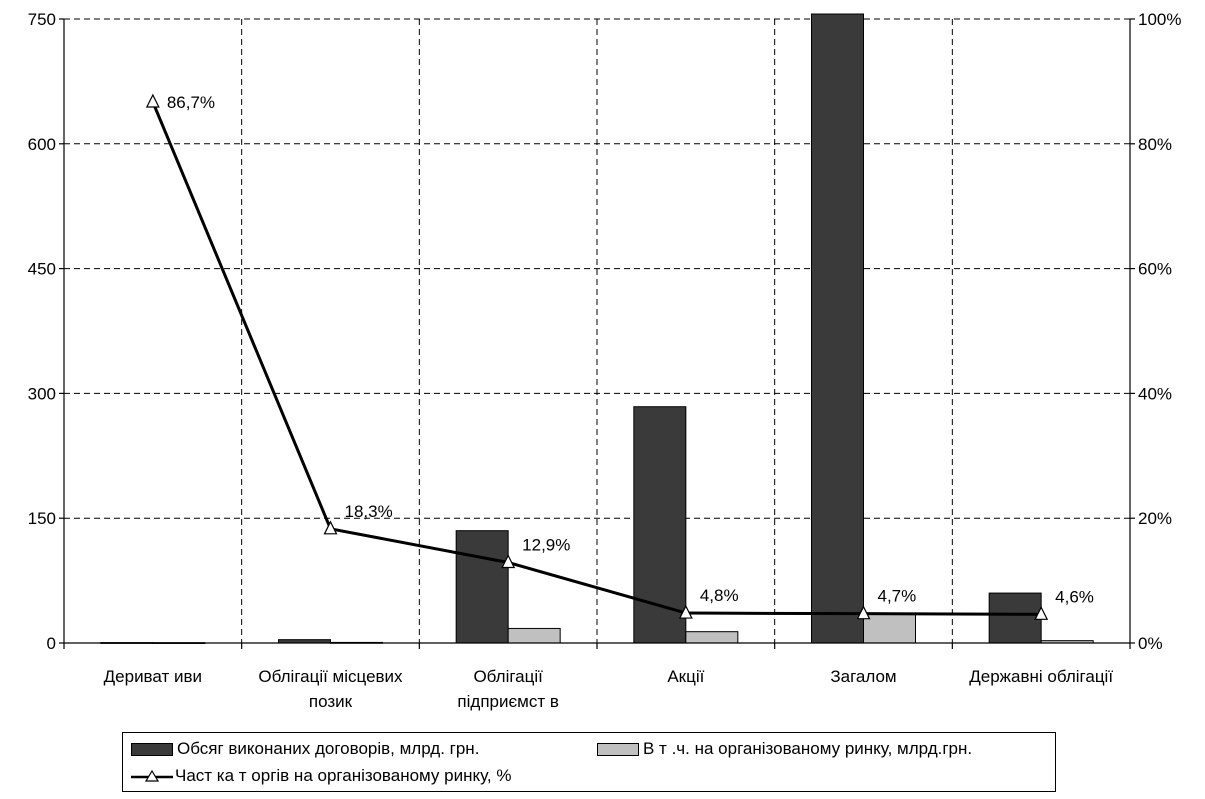 The height and width of the screenshot is (799, 1205). Describe the element at coordinates (863, 676) in the screenshot. I see `x-category-label: Загалом` at that location.